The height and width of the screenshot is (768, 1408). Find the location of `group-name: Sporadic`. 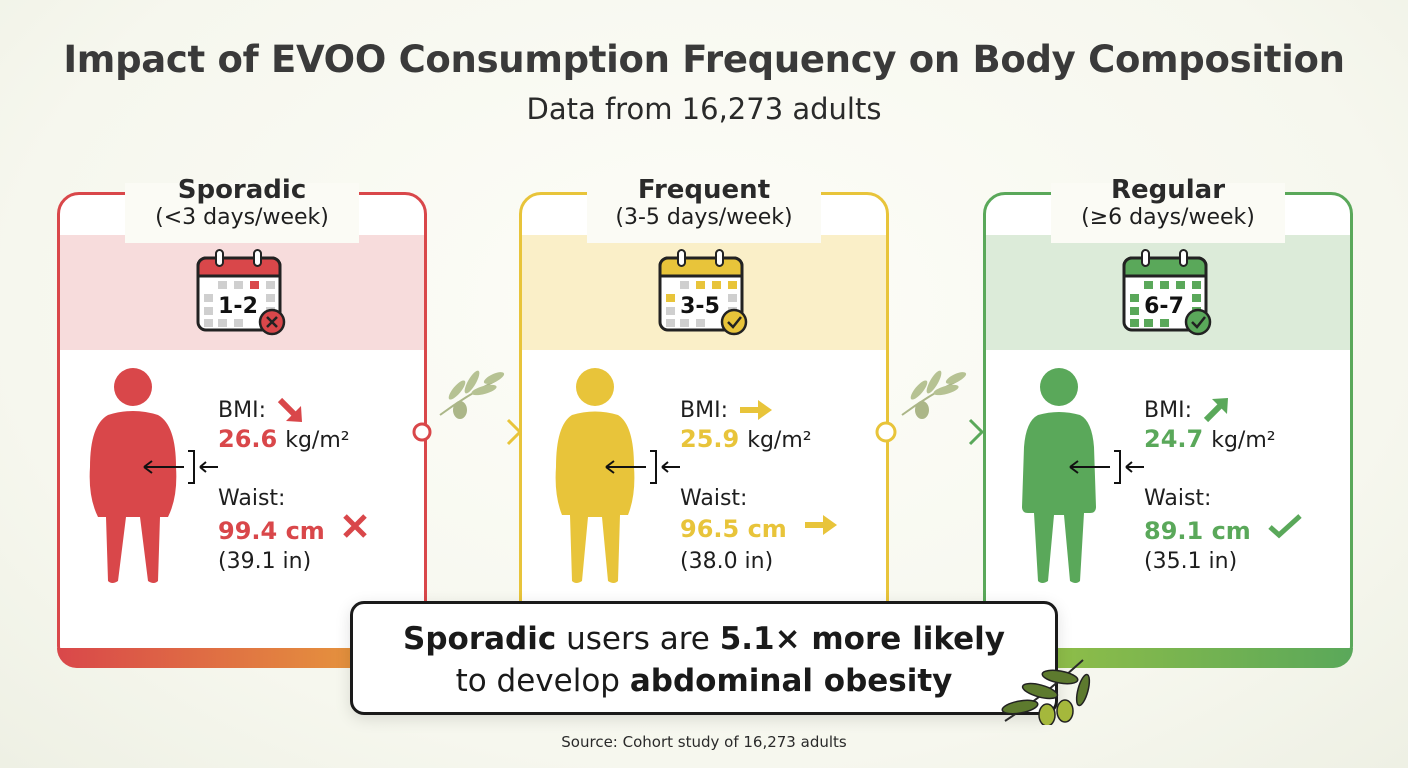

group-name: Sporadic is located at coordinates (242, 190).